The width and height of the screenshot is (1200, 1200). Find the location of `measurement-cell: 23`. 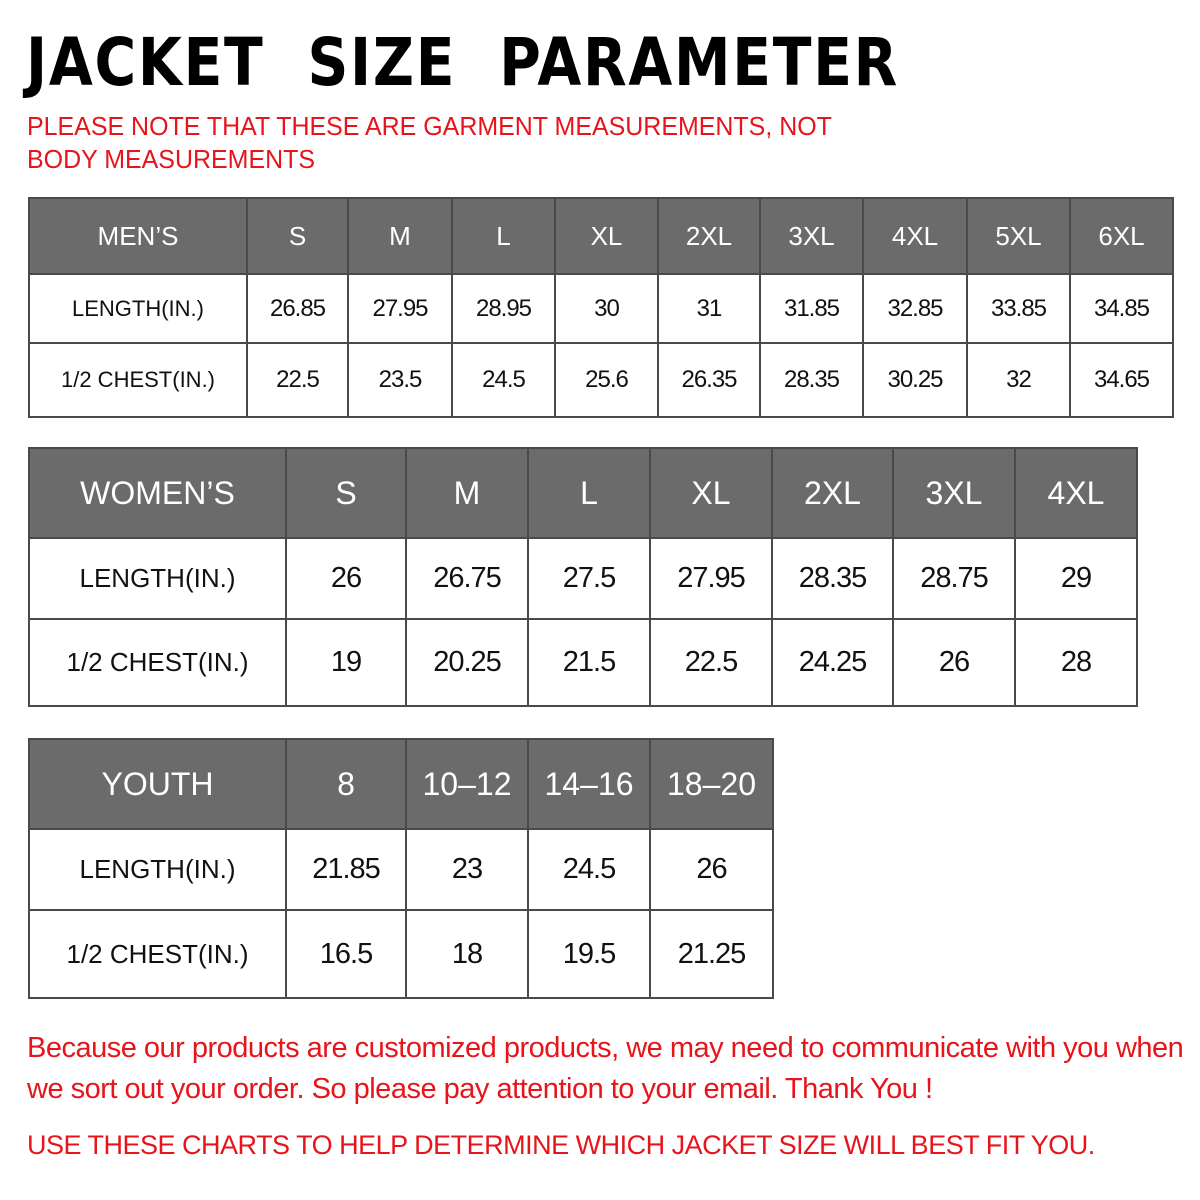

measurement-cell: 23 is located at coordinates (467, 869).